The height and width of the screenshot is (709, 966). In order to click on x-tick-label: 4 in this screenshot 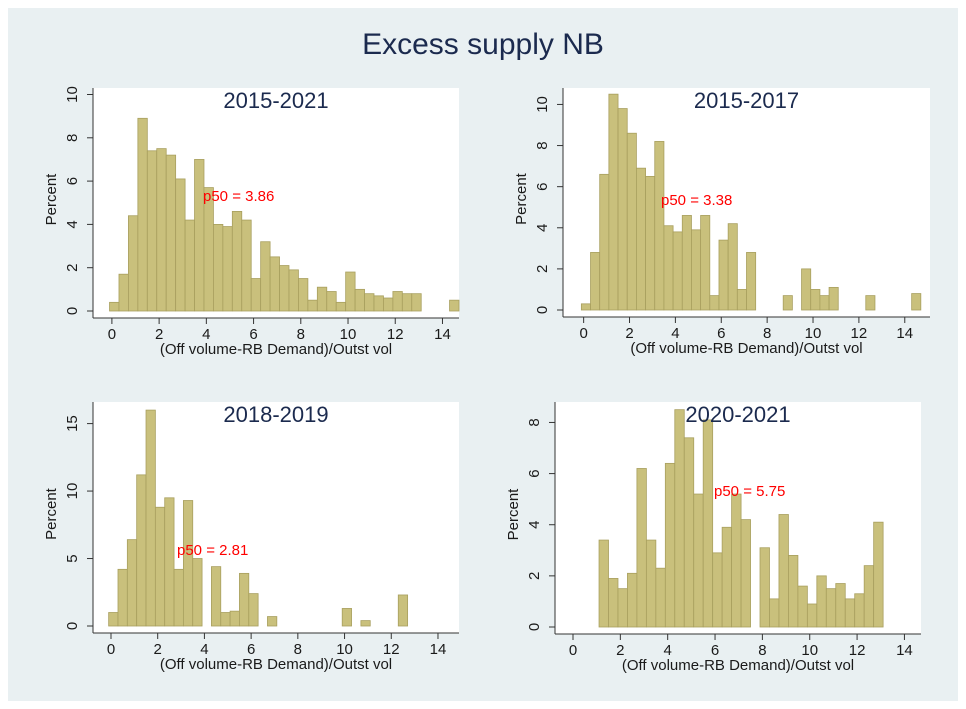, I will do `click(204, 649)`.